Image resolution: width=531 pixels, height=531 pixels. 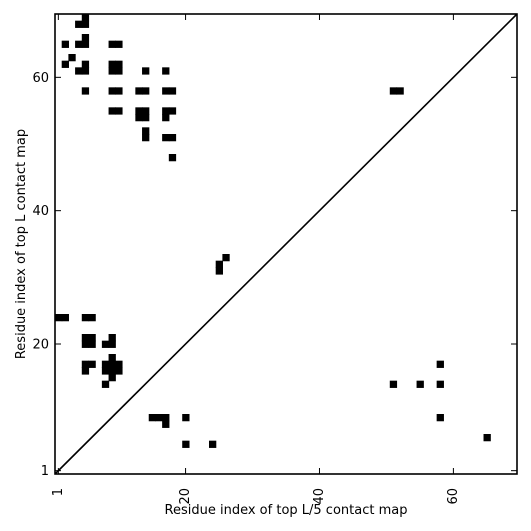 What do you see at coordinates (286, 510) in the screenshot?
I see `x-axis-label: Residue index of top L/5 contact map` at bounding box center [286, 510].